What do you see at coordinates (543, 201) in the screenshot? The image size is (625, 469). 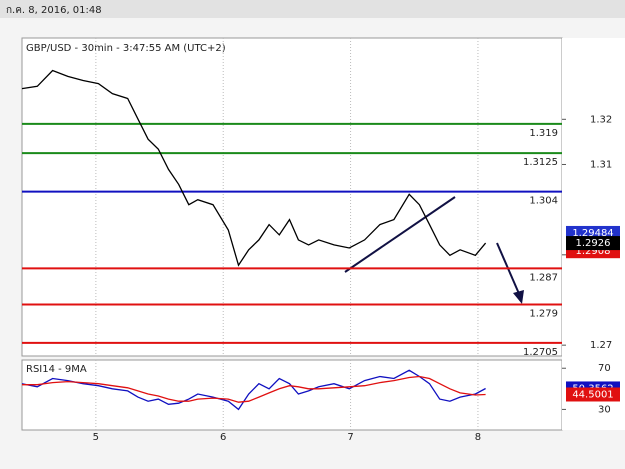 I see `level-label: 1.304` at bounding box center [543, 201].